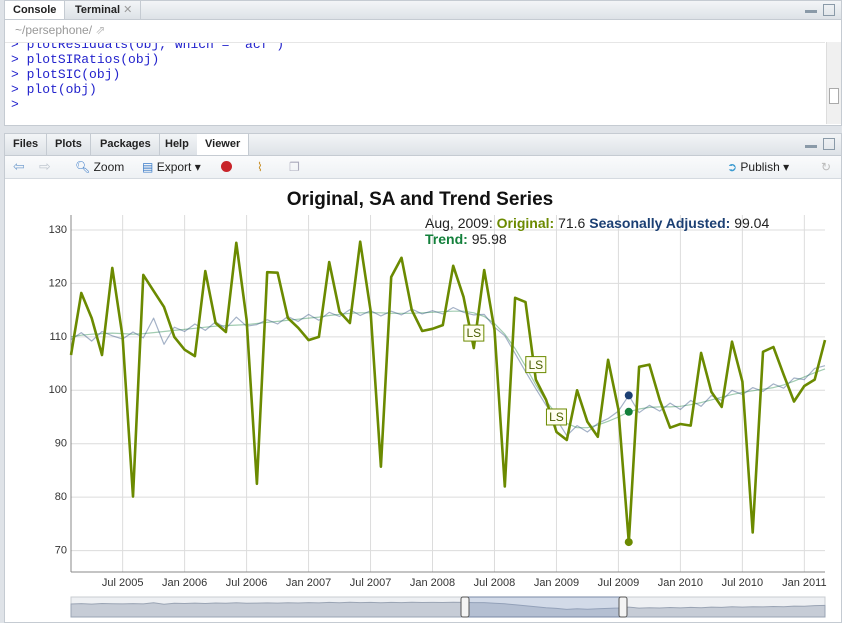 The width and height of the screenshot is (842, 623). What do you see at coordinates (184, 583) in the screenshot?
I see `x-tick-label: Jan 2006` at bounding box center [184, 583].